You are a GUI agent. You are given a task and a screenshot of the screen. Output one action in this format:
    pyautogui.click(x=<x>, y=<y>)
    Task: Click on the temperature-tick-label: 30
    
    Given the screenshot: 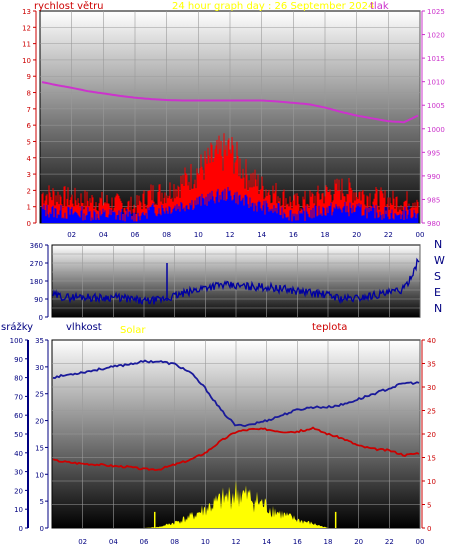 What is the action you would take?
    pyautogui.click(x=431, y=388)
    